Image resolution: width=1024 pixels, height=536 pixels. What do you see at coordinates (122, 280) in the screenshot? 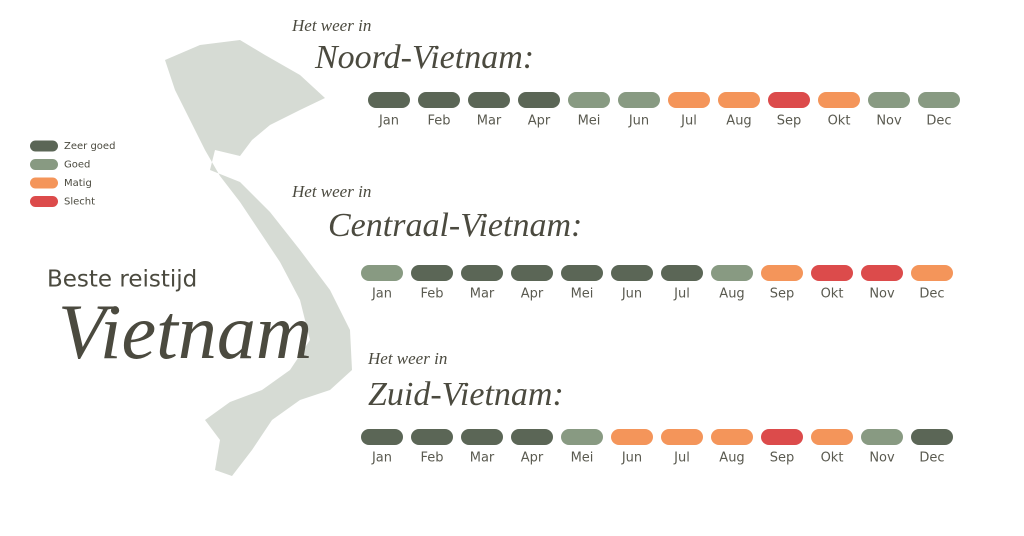
I see `title-line1: Beste reistijd` at bounding box center [122, 280].